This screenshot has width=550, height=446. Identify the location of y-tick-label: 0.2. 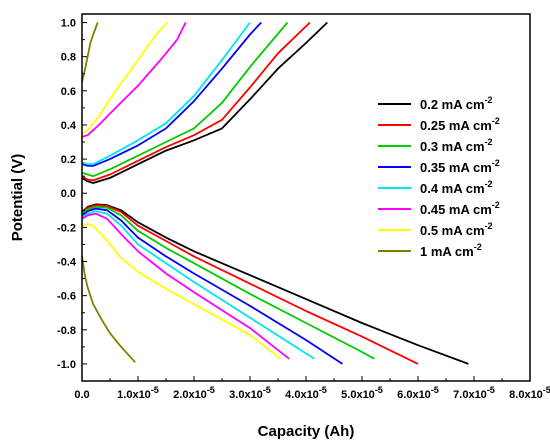
(68, 160).